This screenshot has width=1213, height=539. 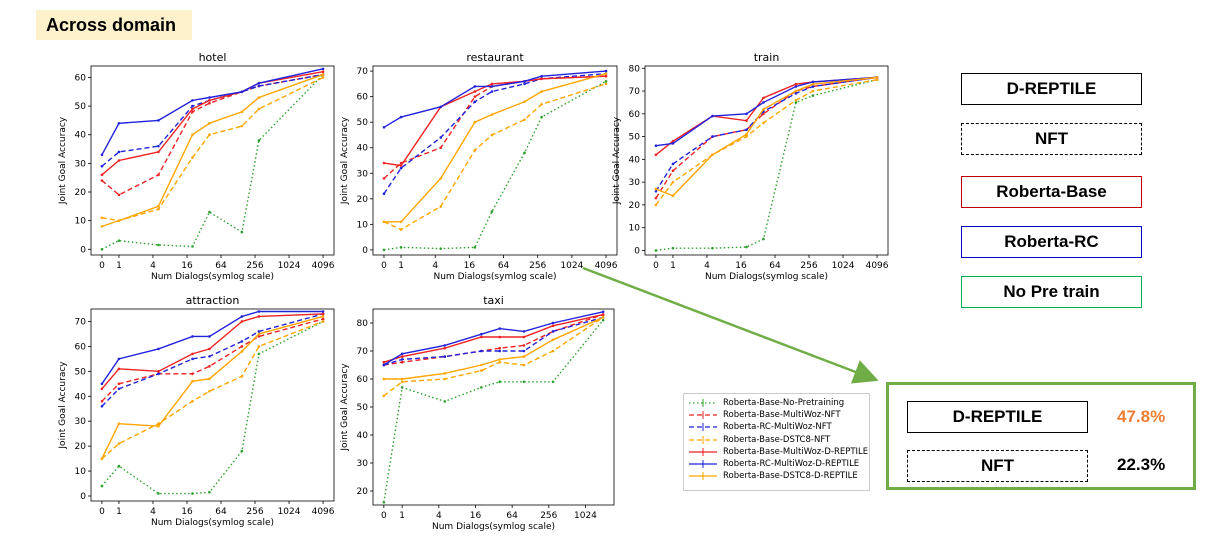 I want to click on y-tick-label: 80, so click(x=363, y=324).